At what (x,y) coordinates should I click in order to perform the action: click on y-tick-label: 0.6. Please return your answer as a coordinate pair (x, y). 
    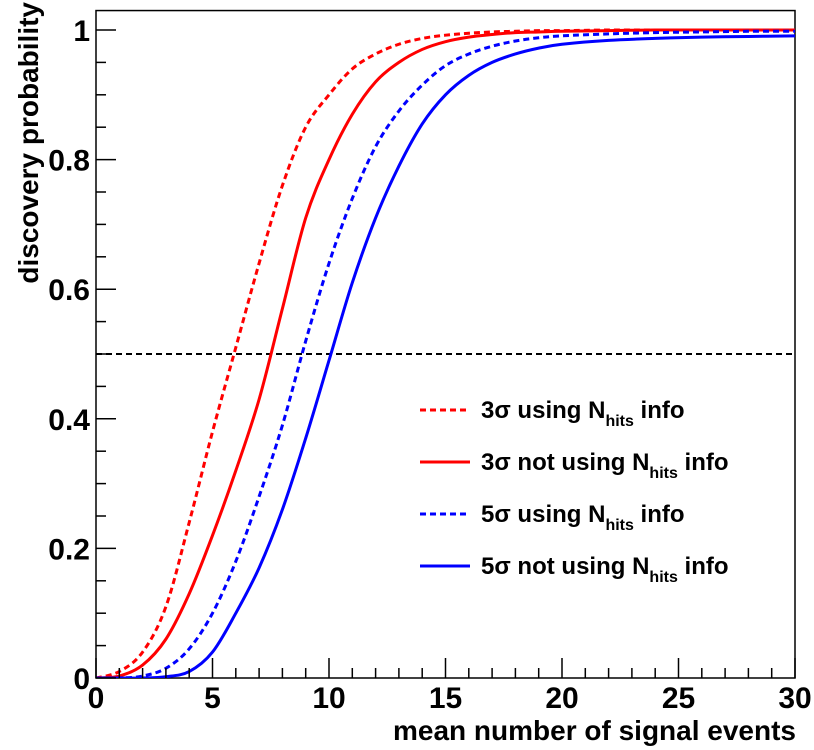
    Looking at the image, I should click on (69, 290).